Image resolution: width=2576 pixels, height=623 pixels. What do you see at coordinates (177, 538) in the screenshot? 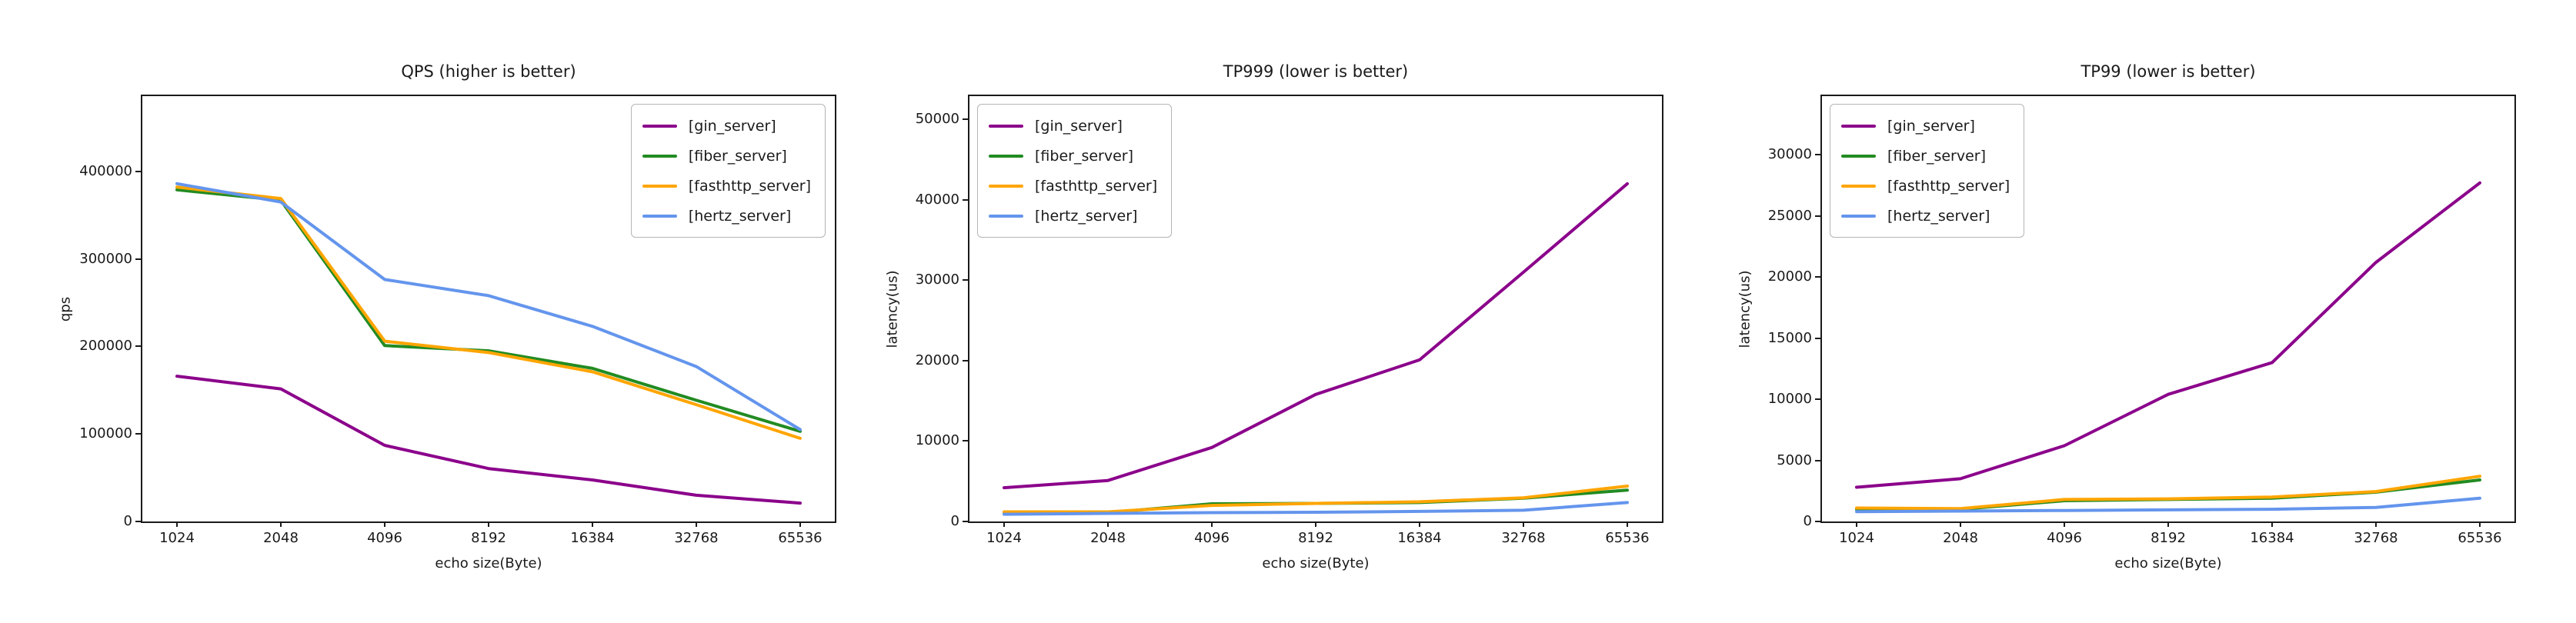
I see `x-tick-label: 1024` at bounding box center [177, 538].